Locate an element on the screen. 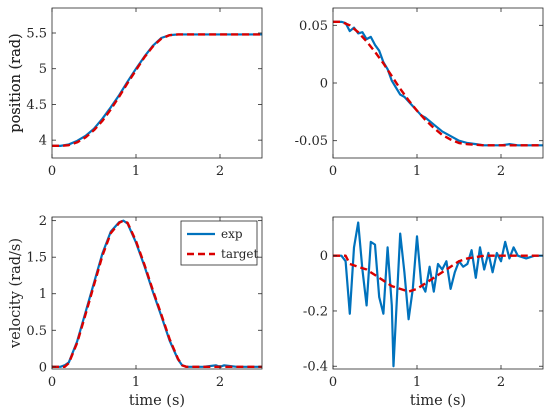 This screenshot has width=550, height=415. y-tick-label: -0.4 is located at coordinates (315, 367).